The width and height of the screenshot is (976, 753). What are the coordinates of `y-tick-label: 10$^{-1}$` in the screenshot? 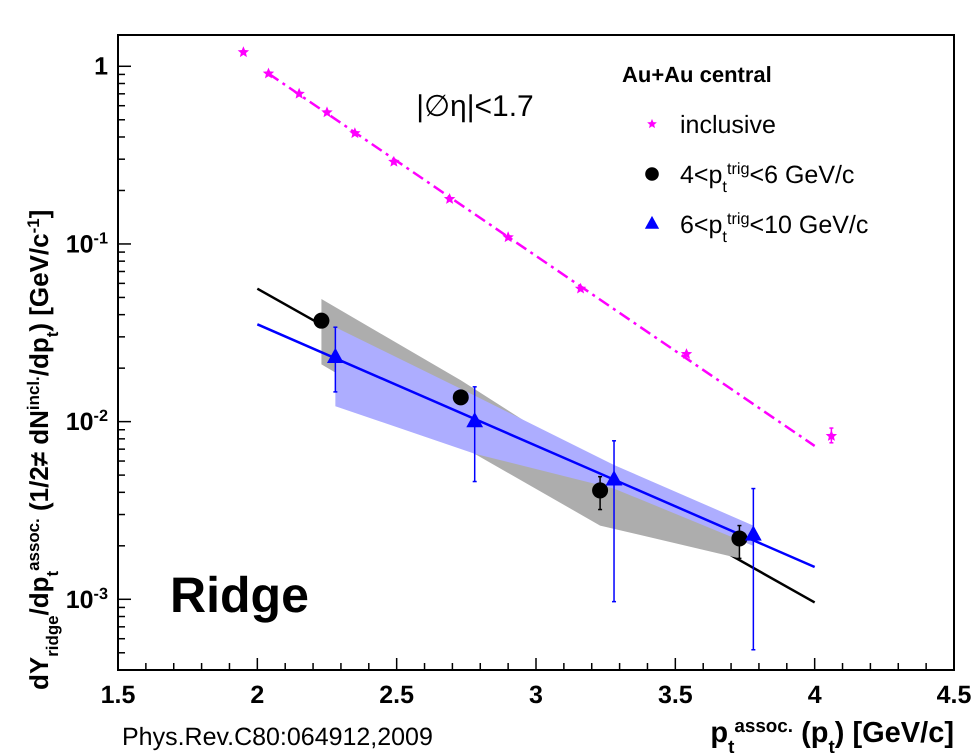 It's located at (87, 243).